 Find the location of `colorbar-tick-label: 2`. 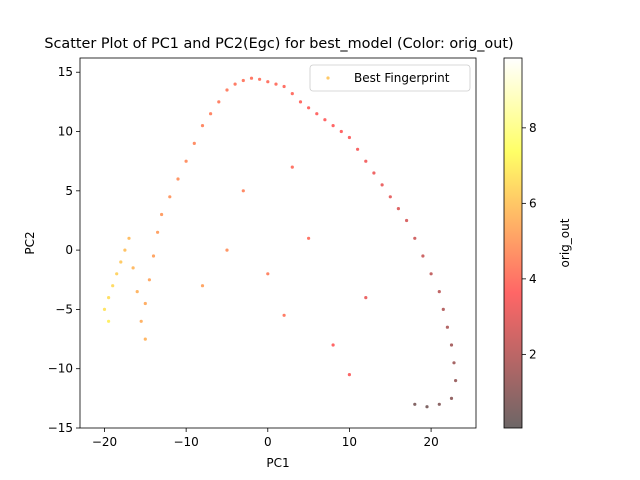

colorbar-tick-label: 2 is located at coordinates (533, 354).